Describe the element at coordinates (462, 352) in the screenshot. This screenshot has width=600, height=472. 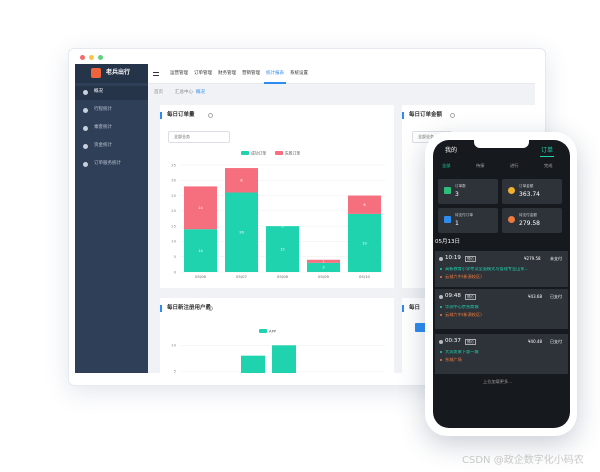
I see `order-from: 大润发来下第一城` at that location.